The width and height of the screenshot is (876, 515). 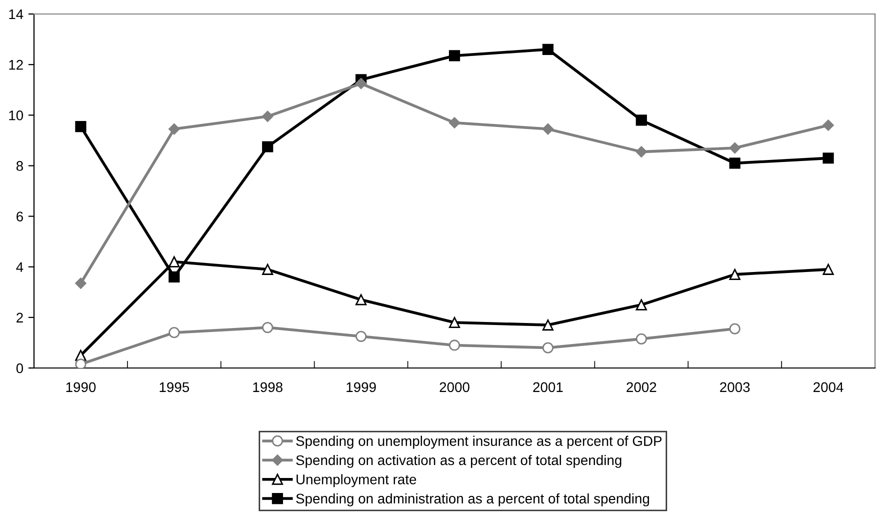 I want to click on y-tick-label: 8, so click(x=19, y=166).